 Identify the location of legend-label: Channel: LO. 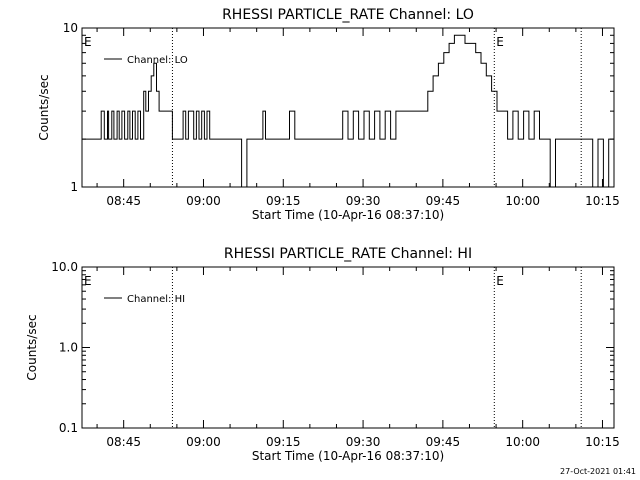
(157, 60).